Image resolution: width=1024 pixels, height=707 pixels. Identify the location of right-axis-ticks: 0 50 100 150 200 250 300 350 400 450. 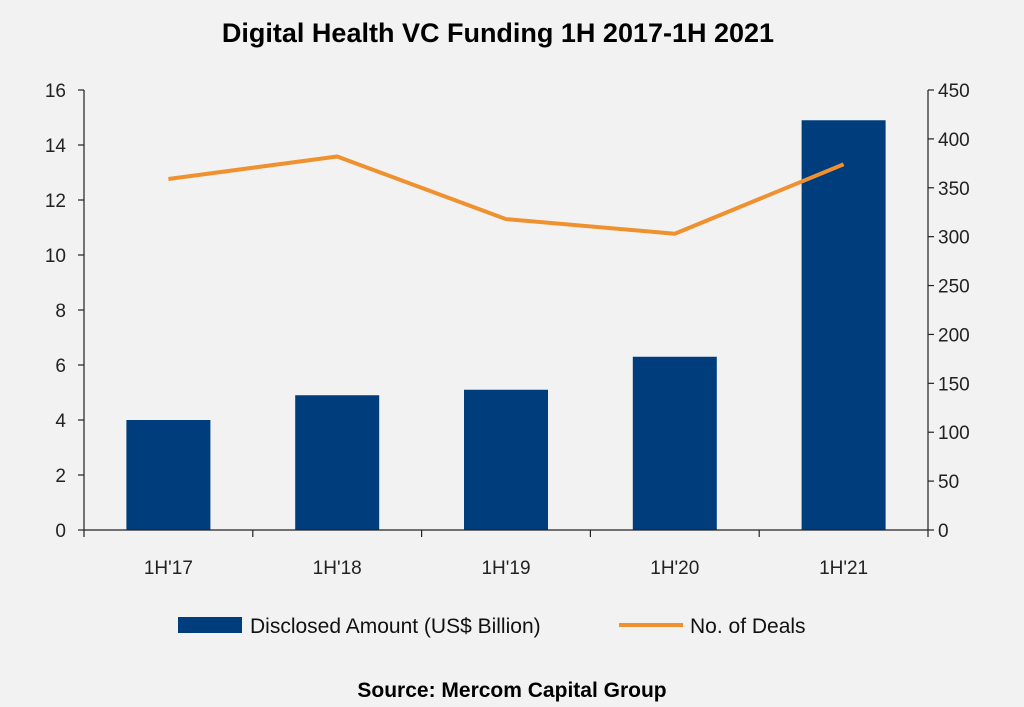
(949, 311).